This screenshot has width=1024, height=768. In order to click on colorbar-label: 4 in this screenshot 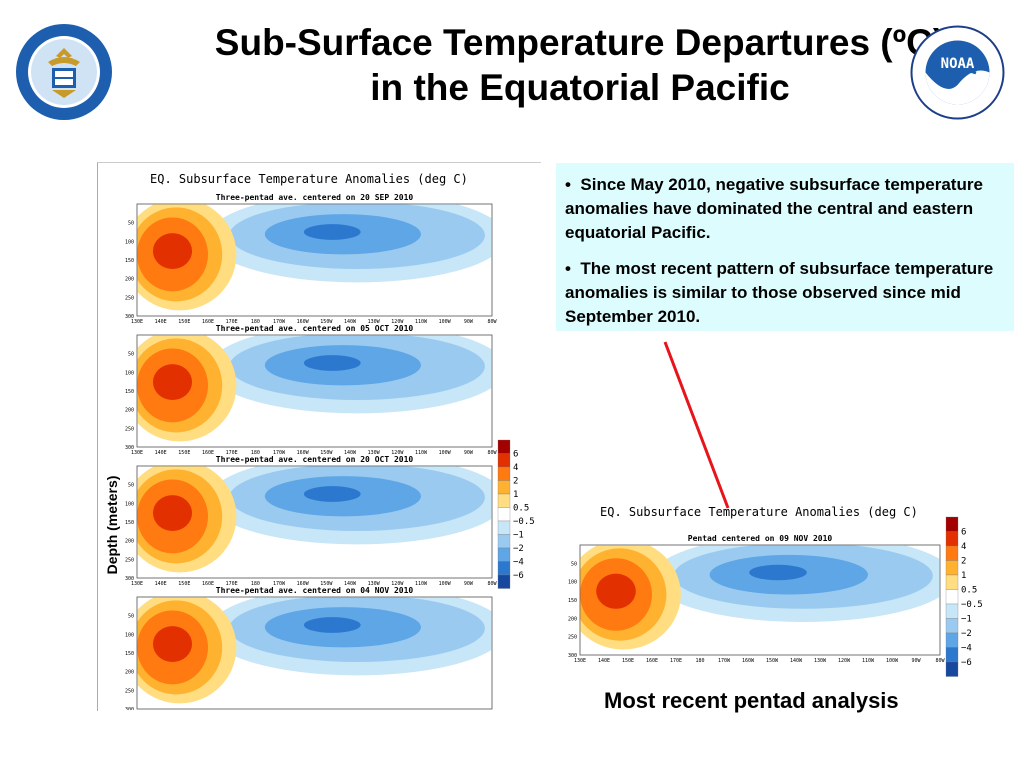, I will do `click(515, 468)`.